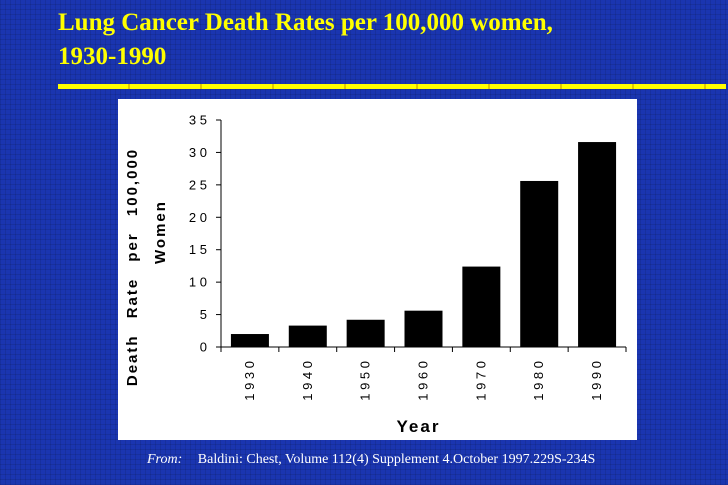 Image resolution: width=728 pixels, height=485 pixels. I want to click on bar-1930, so click(249, 340).